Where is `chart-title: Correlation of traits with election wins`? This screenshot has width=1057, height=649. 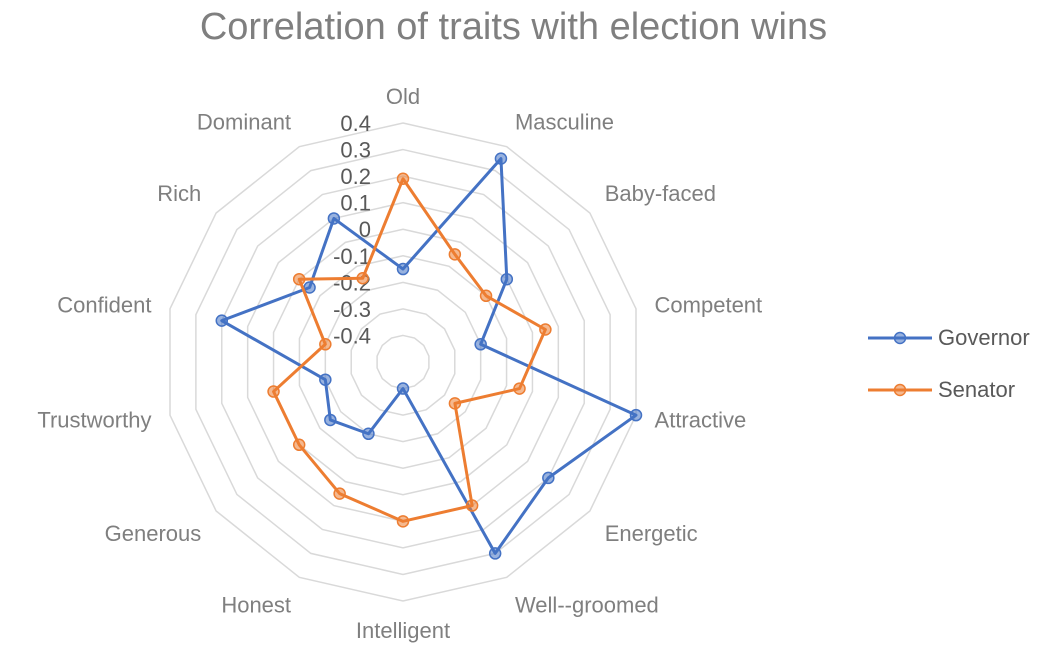 chart-title: Correlation of traits with election wins is located at coordinates (513, 27).